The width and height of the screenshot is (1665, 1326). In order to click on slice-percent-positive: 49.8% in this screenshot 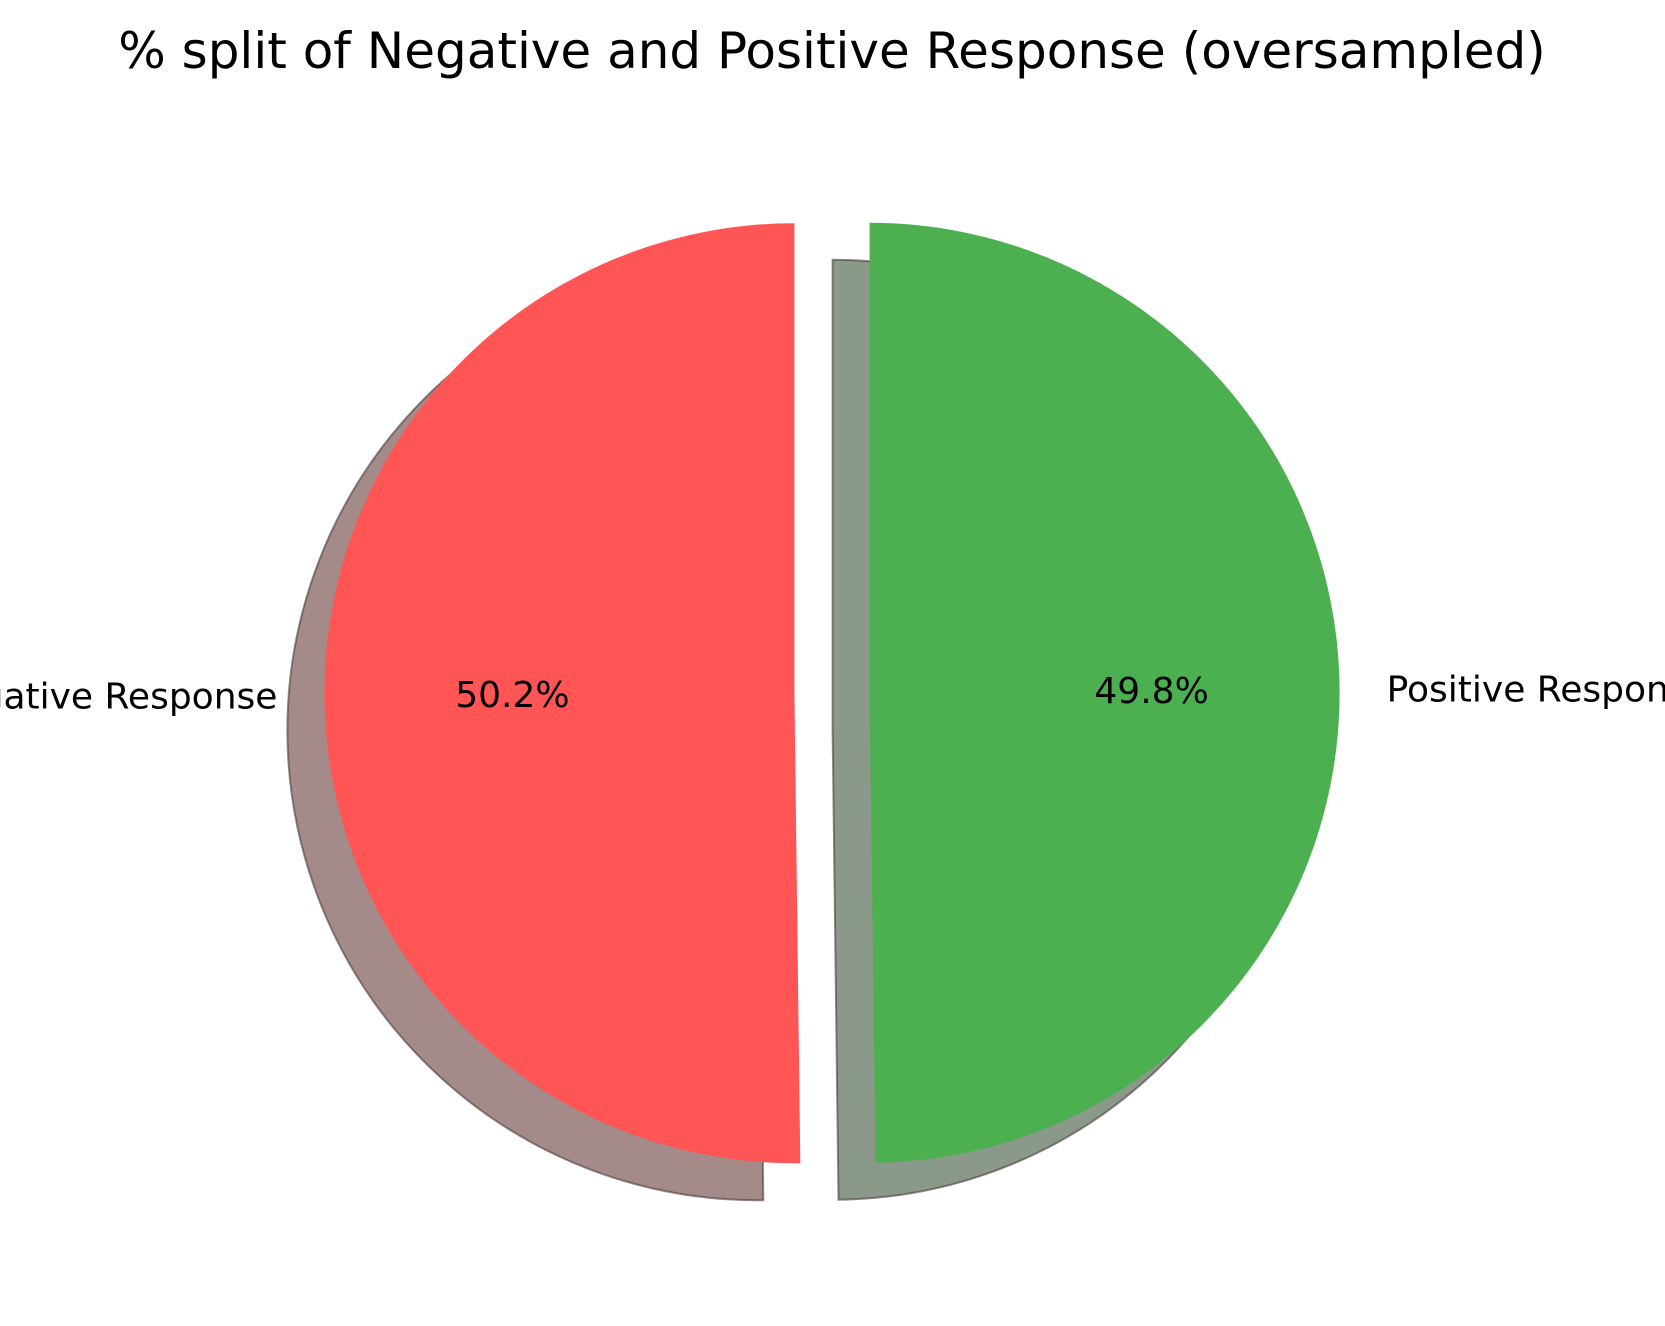, I will do `click(1151, 691)`.